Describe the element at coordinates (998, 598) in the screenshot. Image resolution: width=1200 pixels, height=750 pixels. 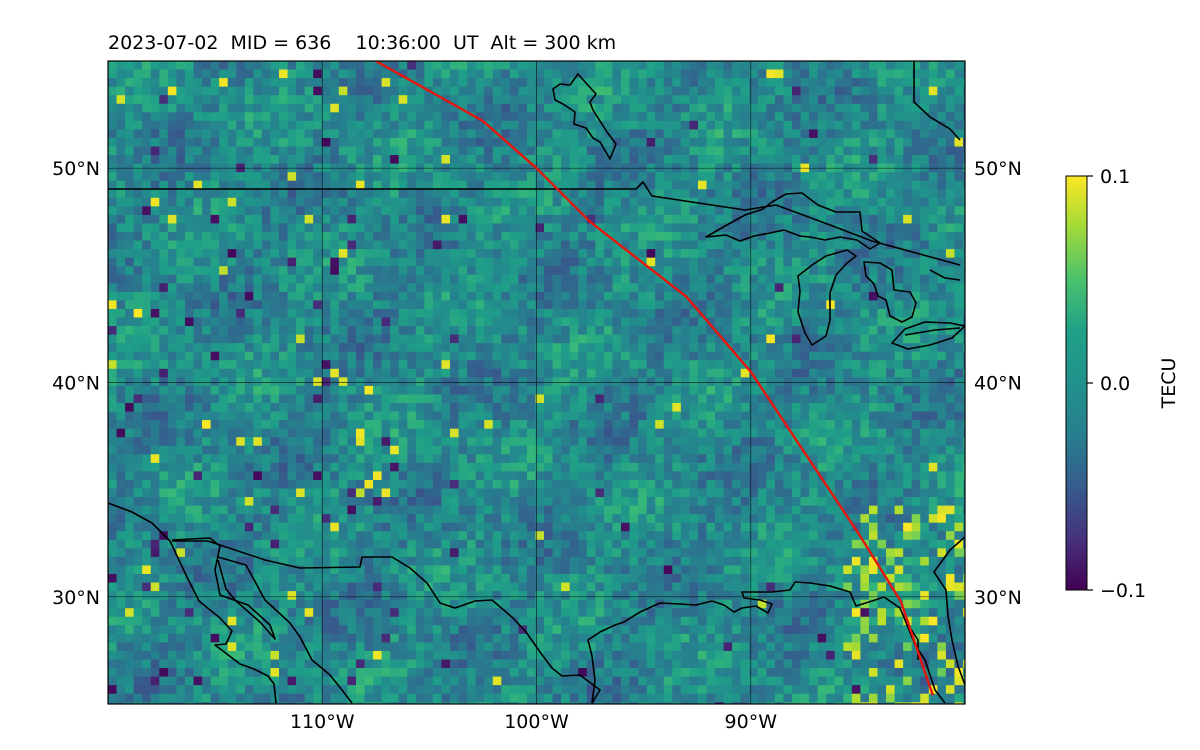
I see `y-tick-label-right: 30°N` at that location.